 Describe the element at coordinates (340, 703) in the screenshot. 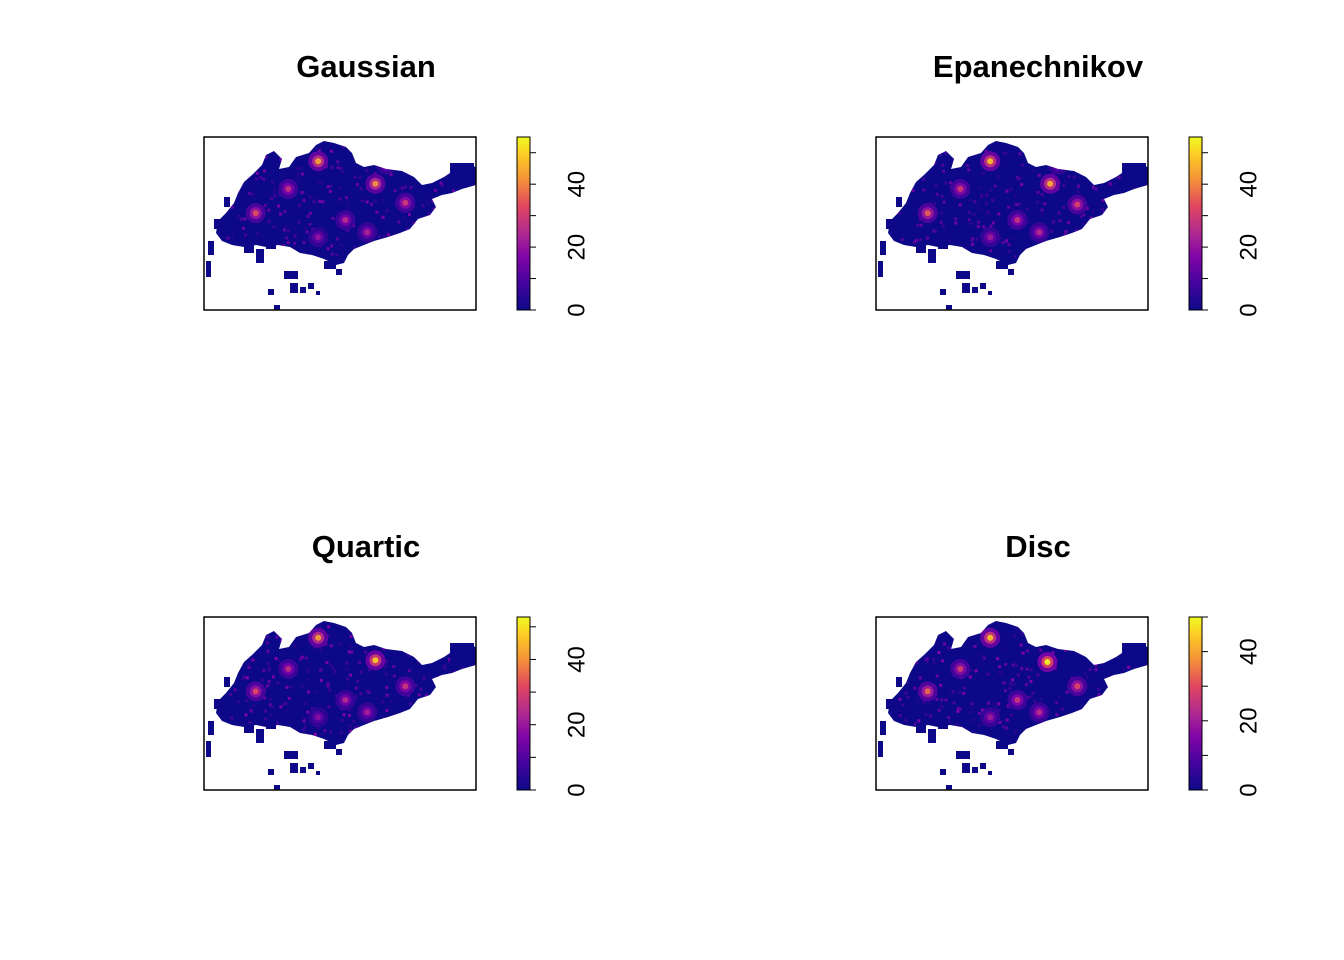

I see `density-map` at that location.